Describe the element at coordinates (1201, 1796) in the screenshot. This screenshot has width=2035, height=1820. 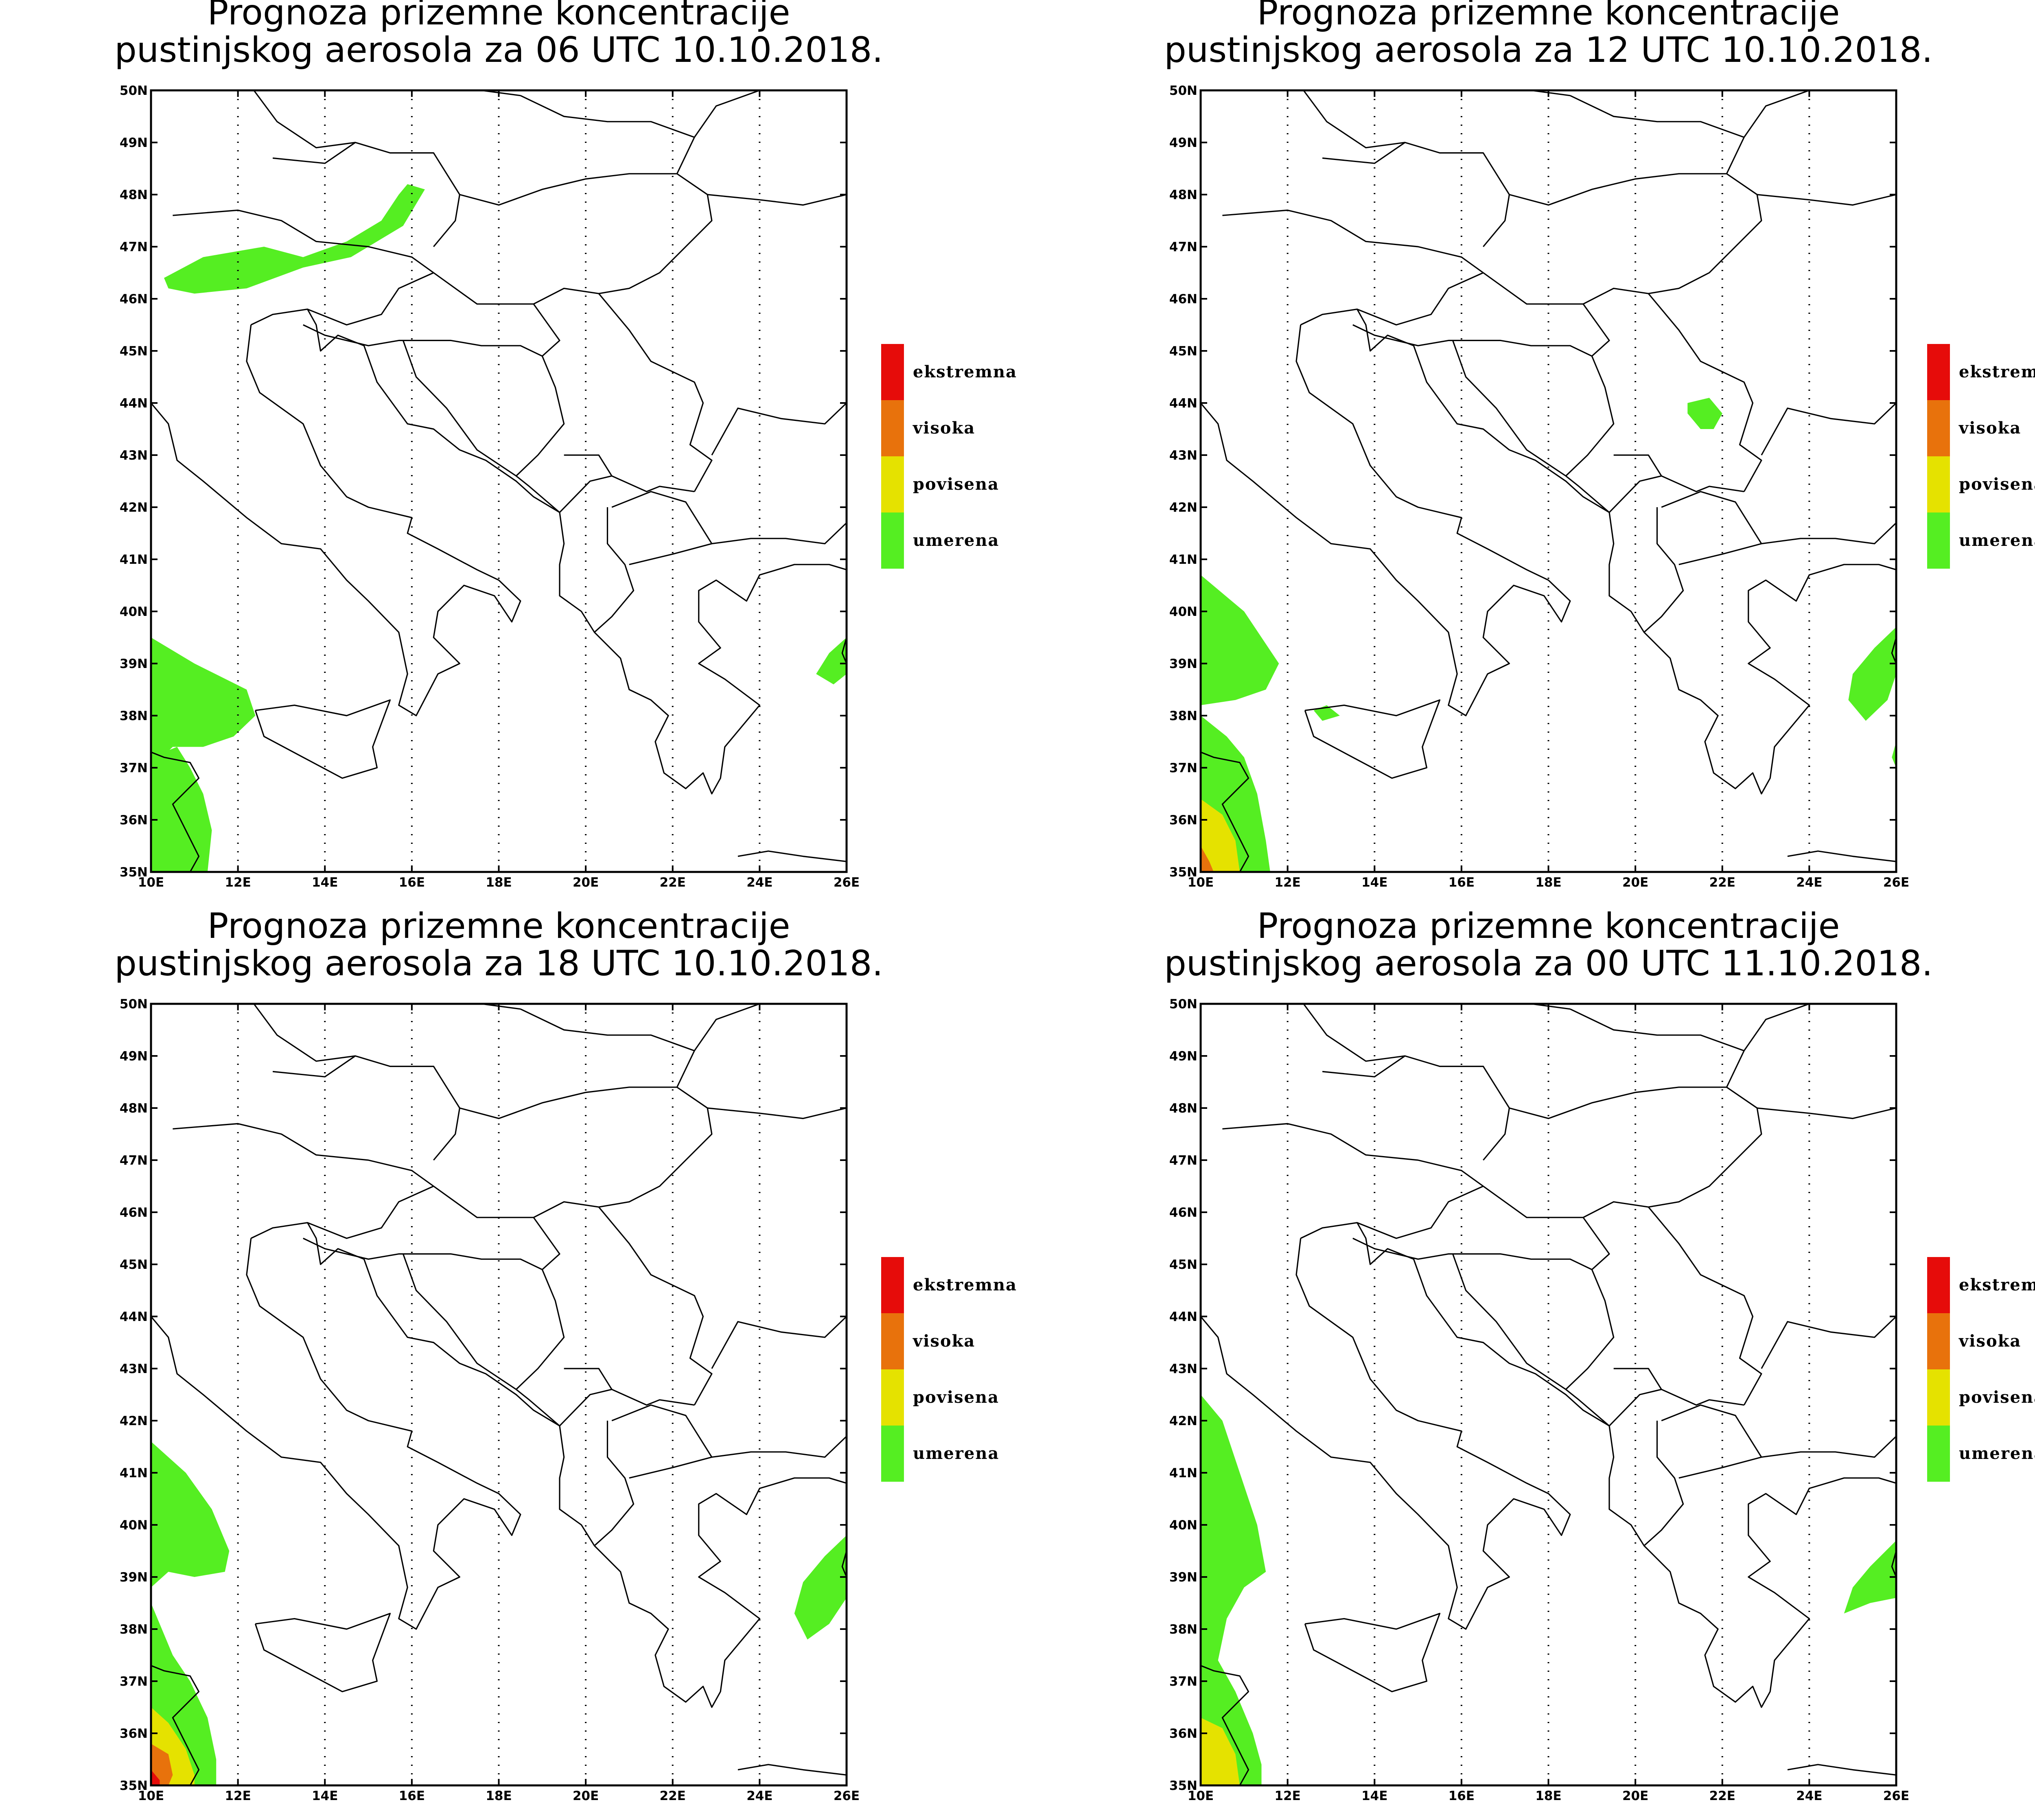
I see `lon-tick-label: 10E` at that location.